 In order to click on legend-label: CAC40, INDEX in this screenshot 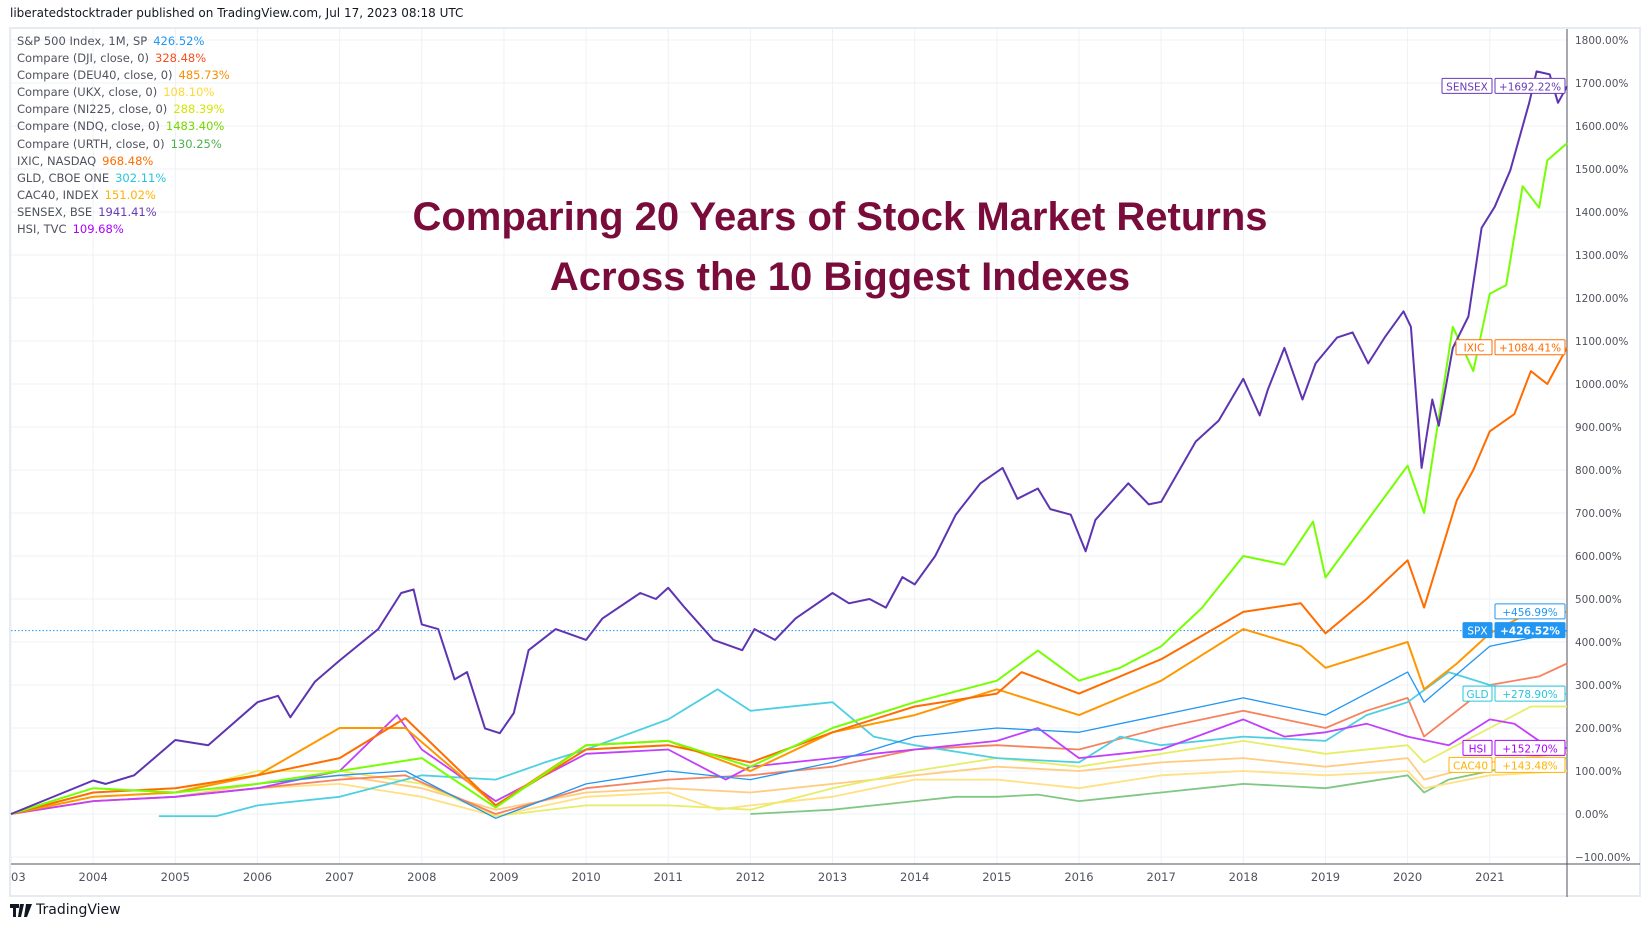, I will do `click(58, 194)`.